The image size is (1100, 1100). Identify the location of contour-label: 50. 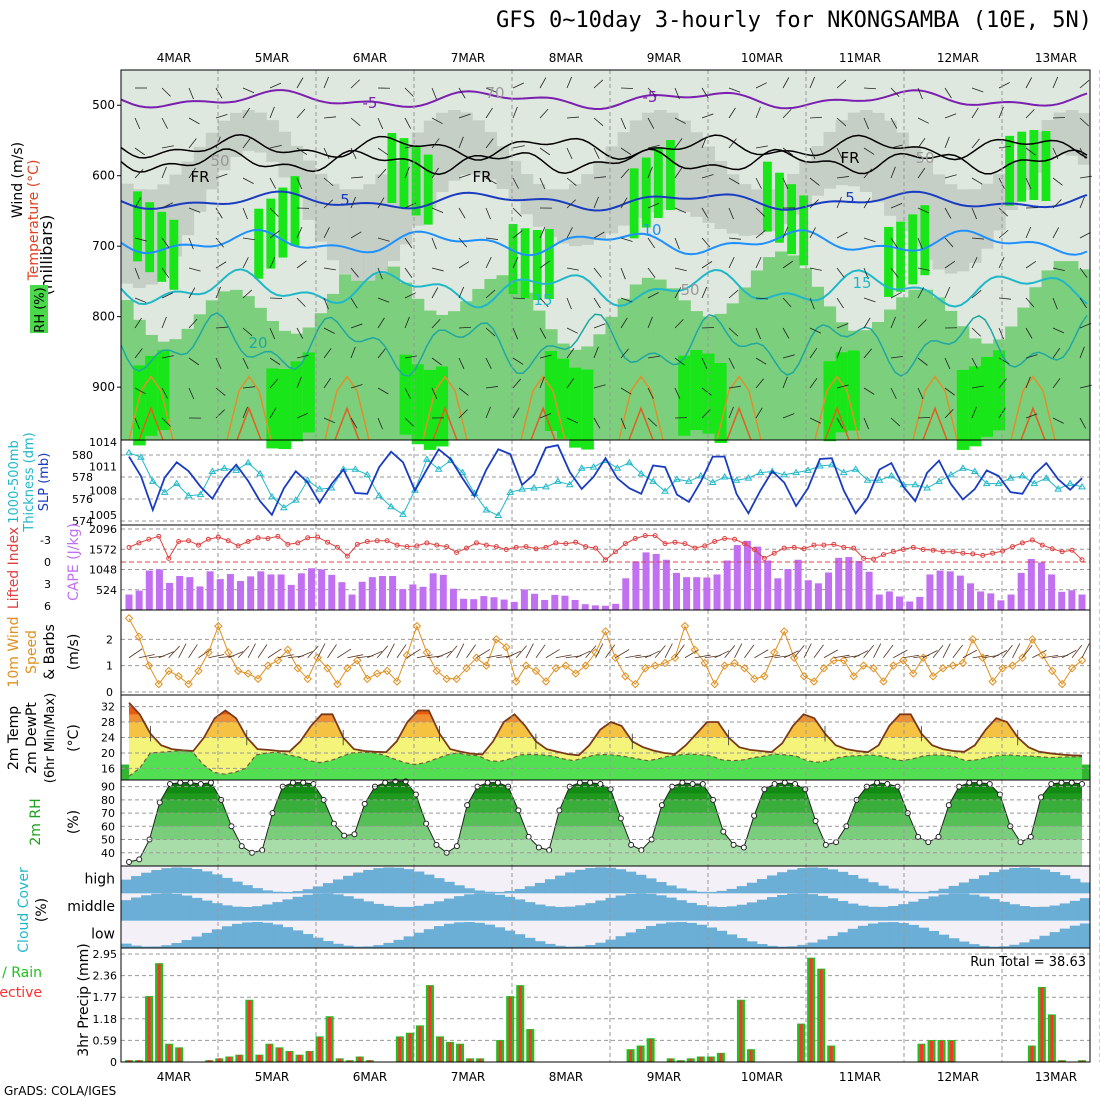
(219, 161).